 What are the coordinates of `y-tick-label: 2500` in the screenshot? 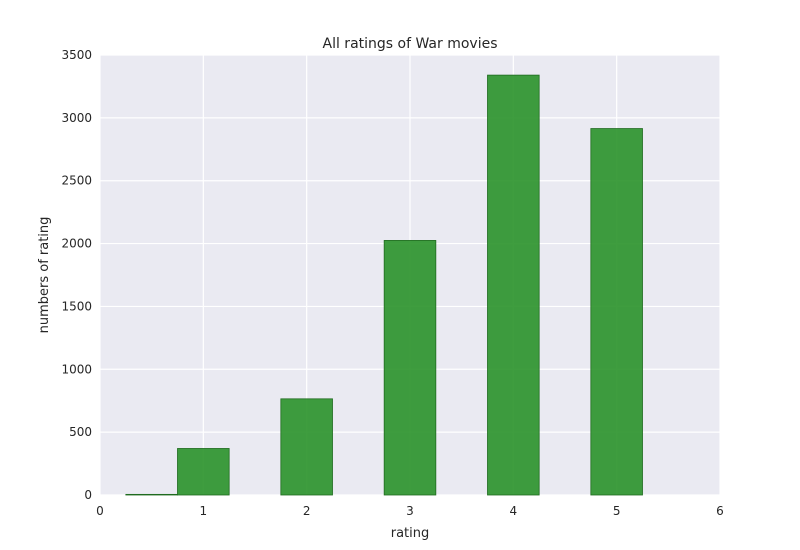 It's located at (76, 181).